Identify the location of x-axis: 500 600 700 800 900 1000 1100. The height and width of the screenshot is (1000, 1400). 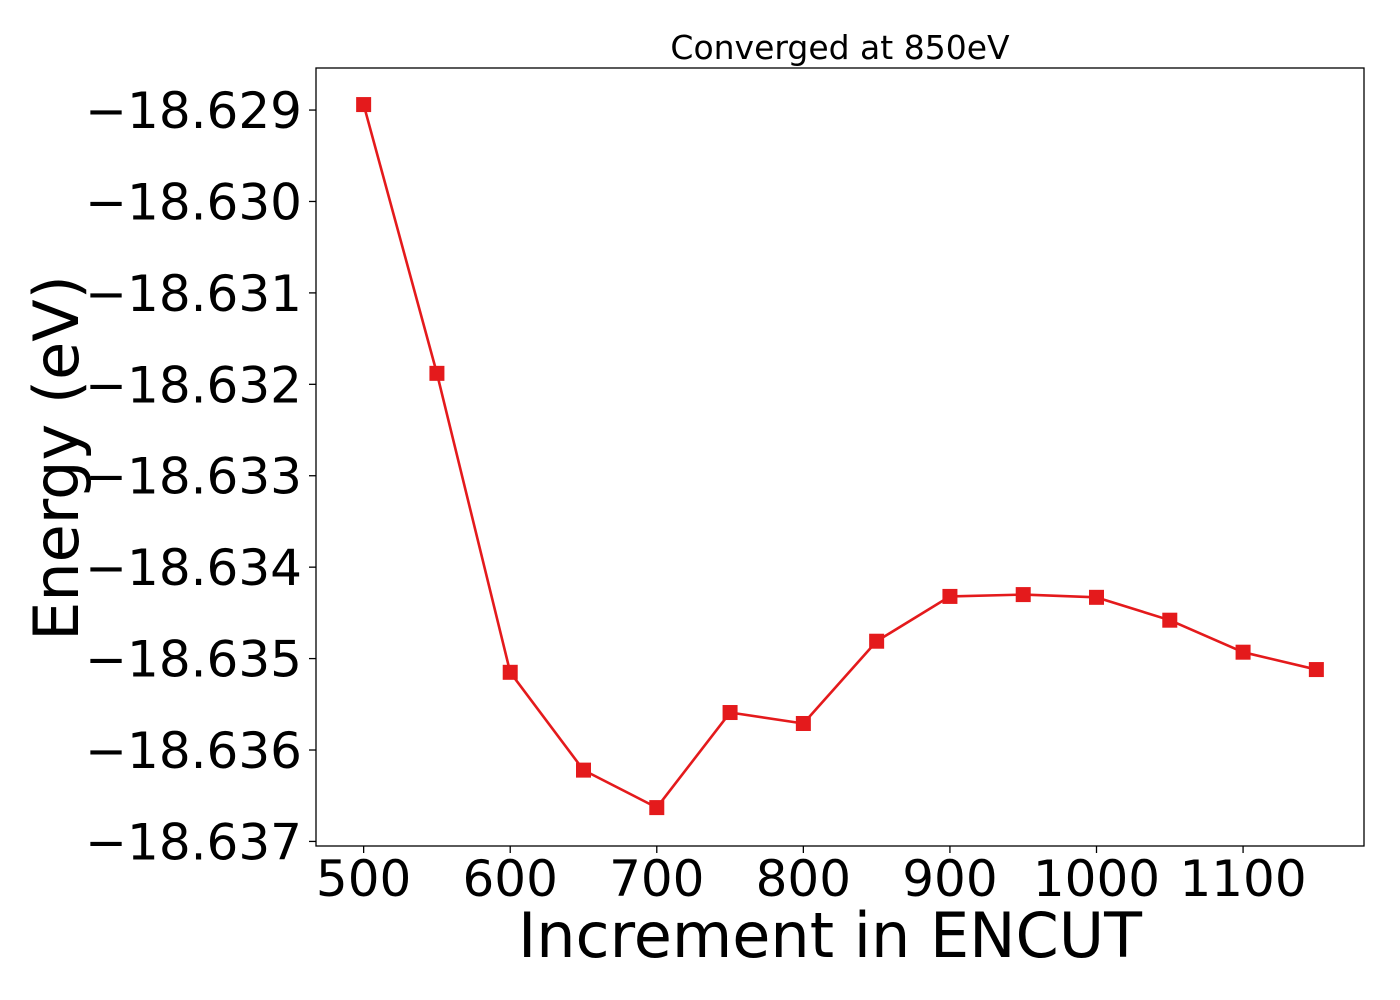
(811, 877).